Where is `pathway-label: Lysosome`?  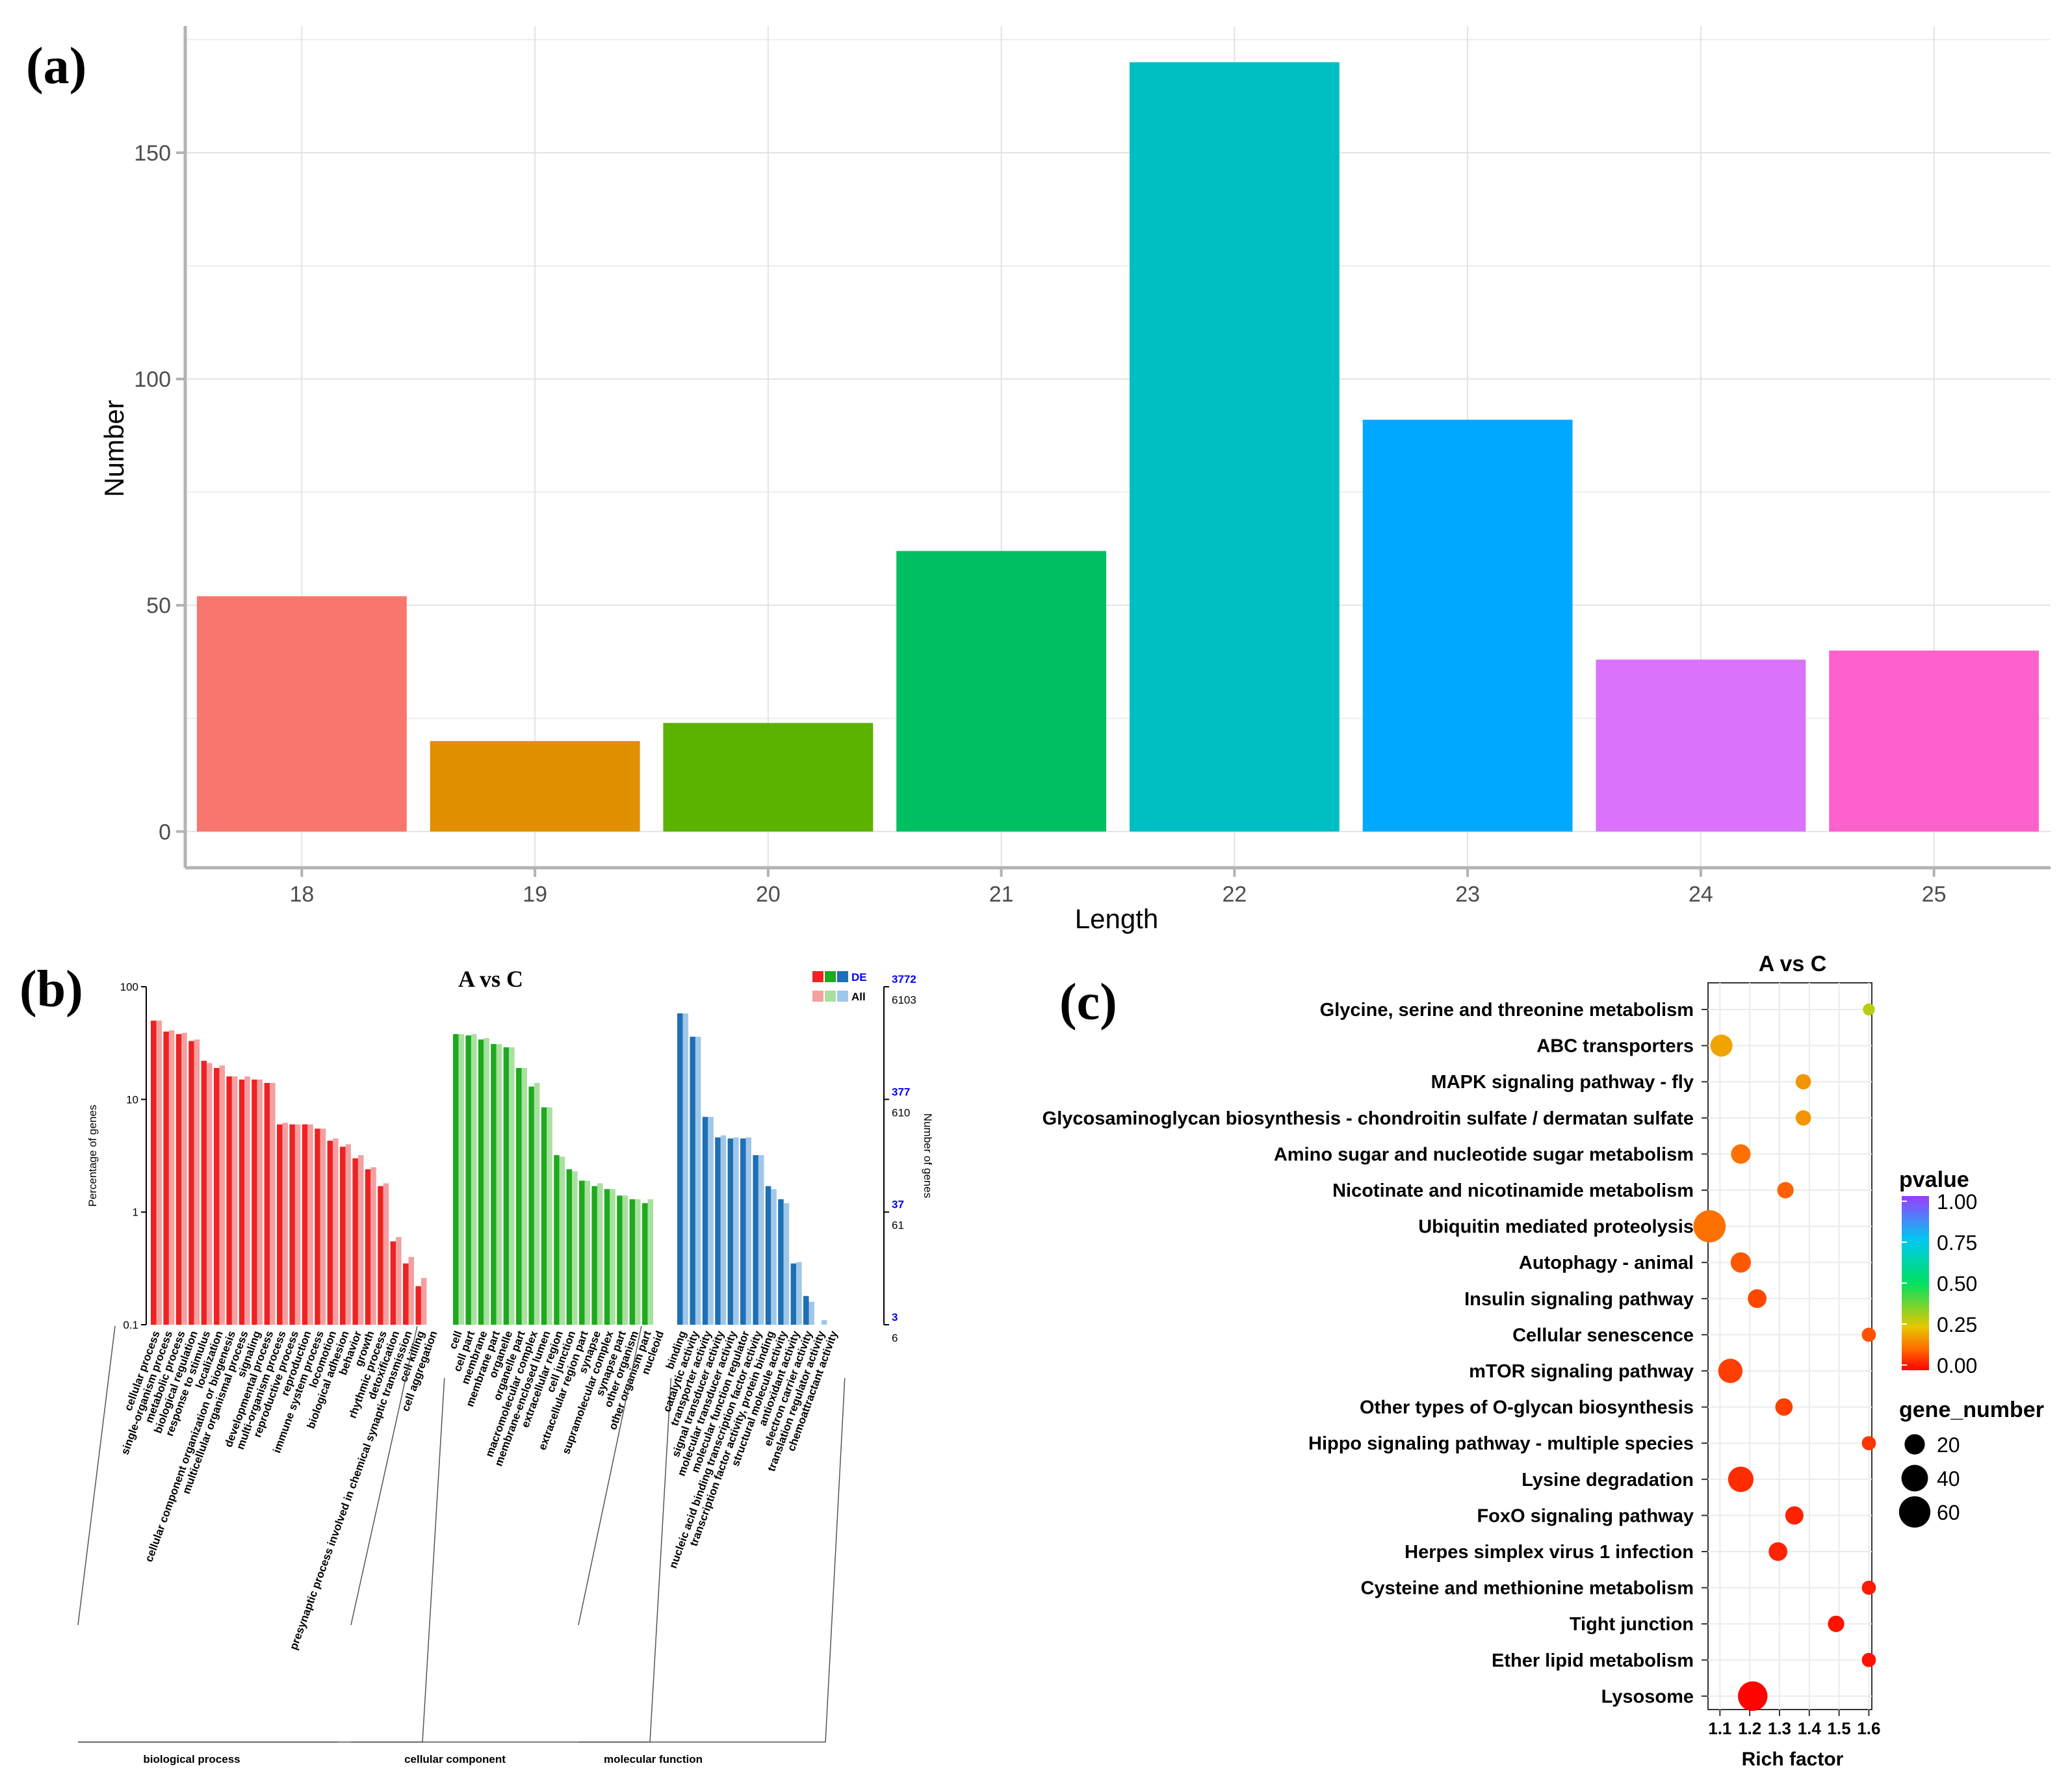
pathway-label: Lysosome is located at coordinates (1647, 1696).